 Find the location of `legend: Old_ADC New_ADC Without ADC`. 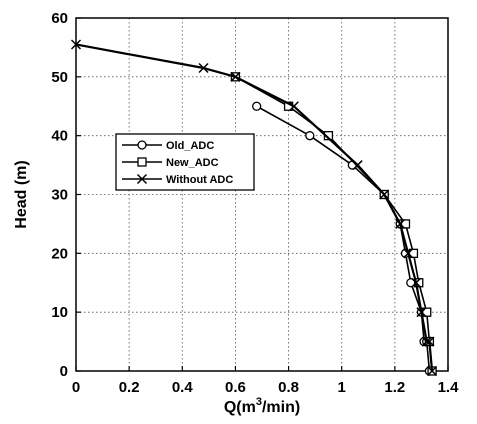

legend: Old_ADC New_ADC Without ADC is located at coordinates (185, 162).